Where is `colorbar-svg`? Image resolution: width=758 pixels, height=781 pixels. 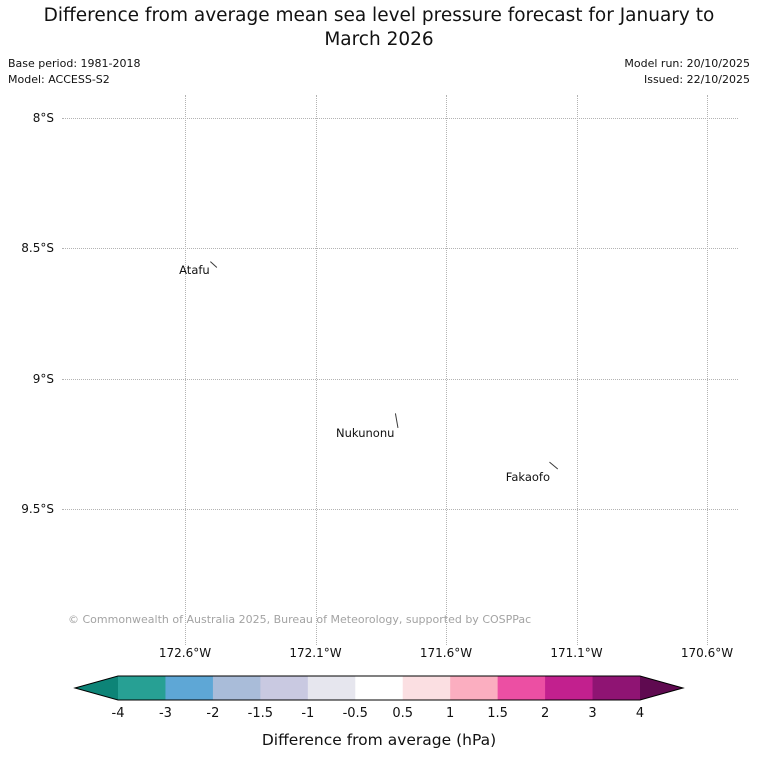
colorbar-svg is located at coordinates (379, 688).